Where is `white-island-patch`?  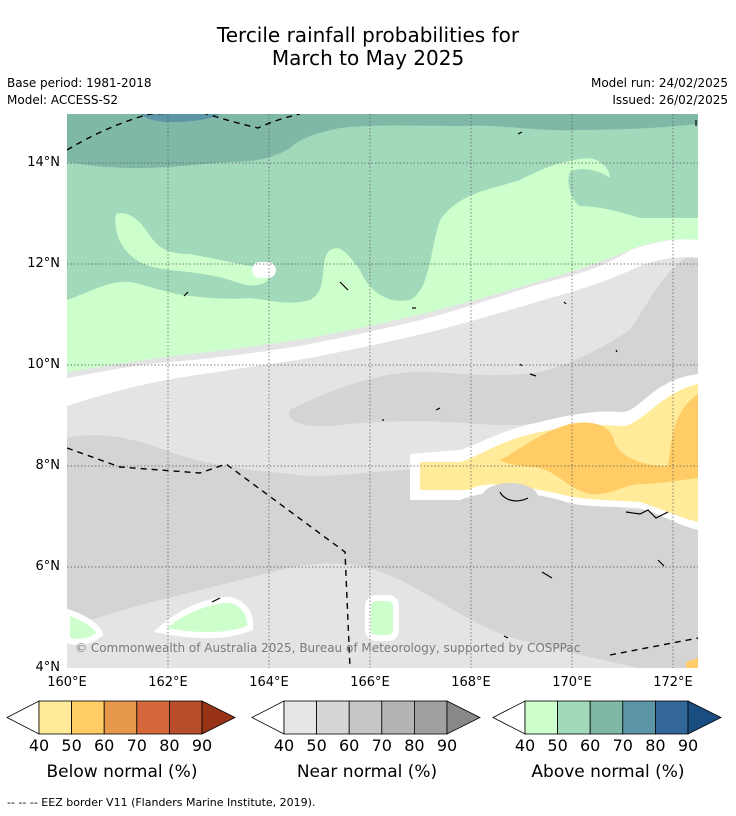 white-island-patch is located at coordinates (264, 270).